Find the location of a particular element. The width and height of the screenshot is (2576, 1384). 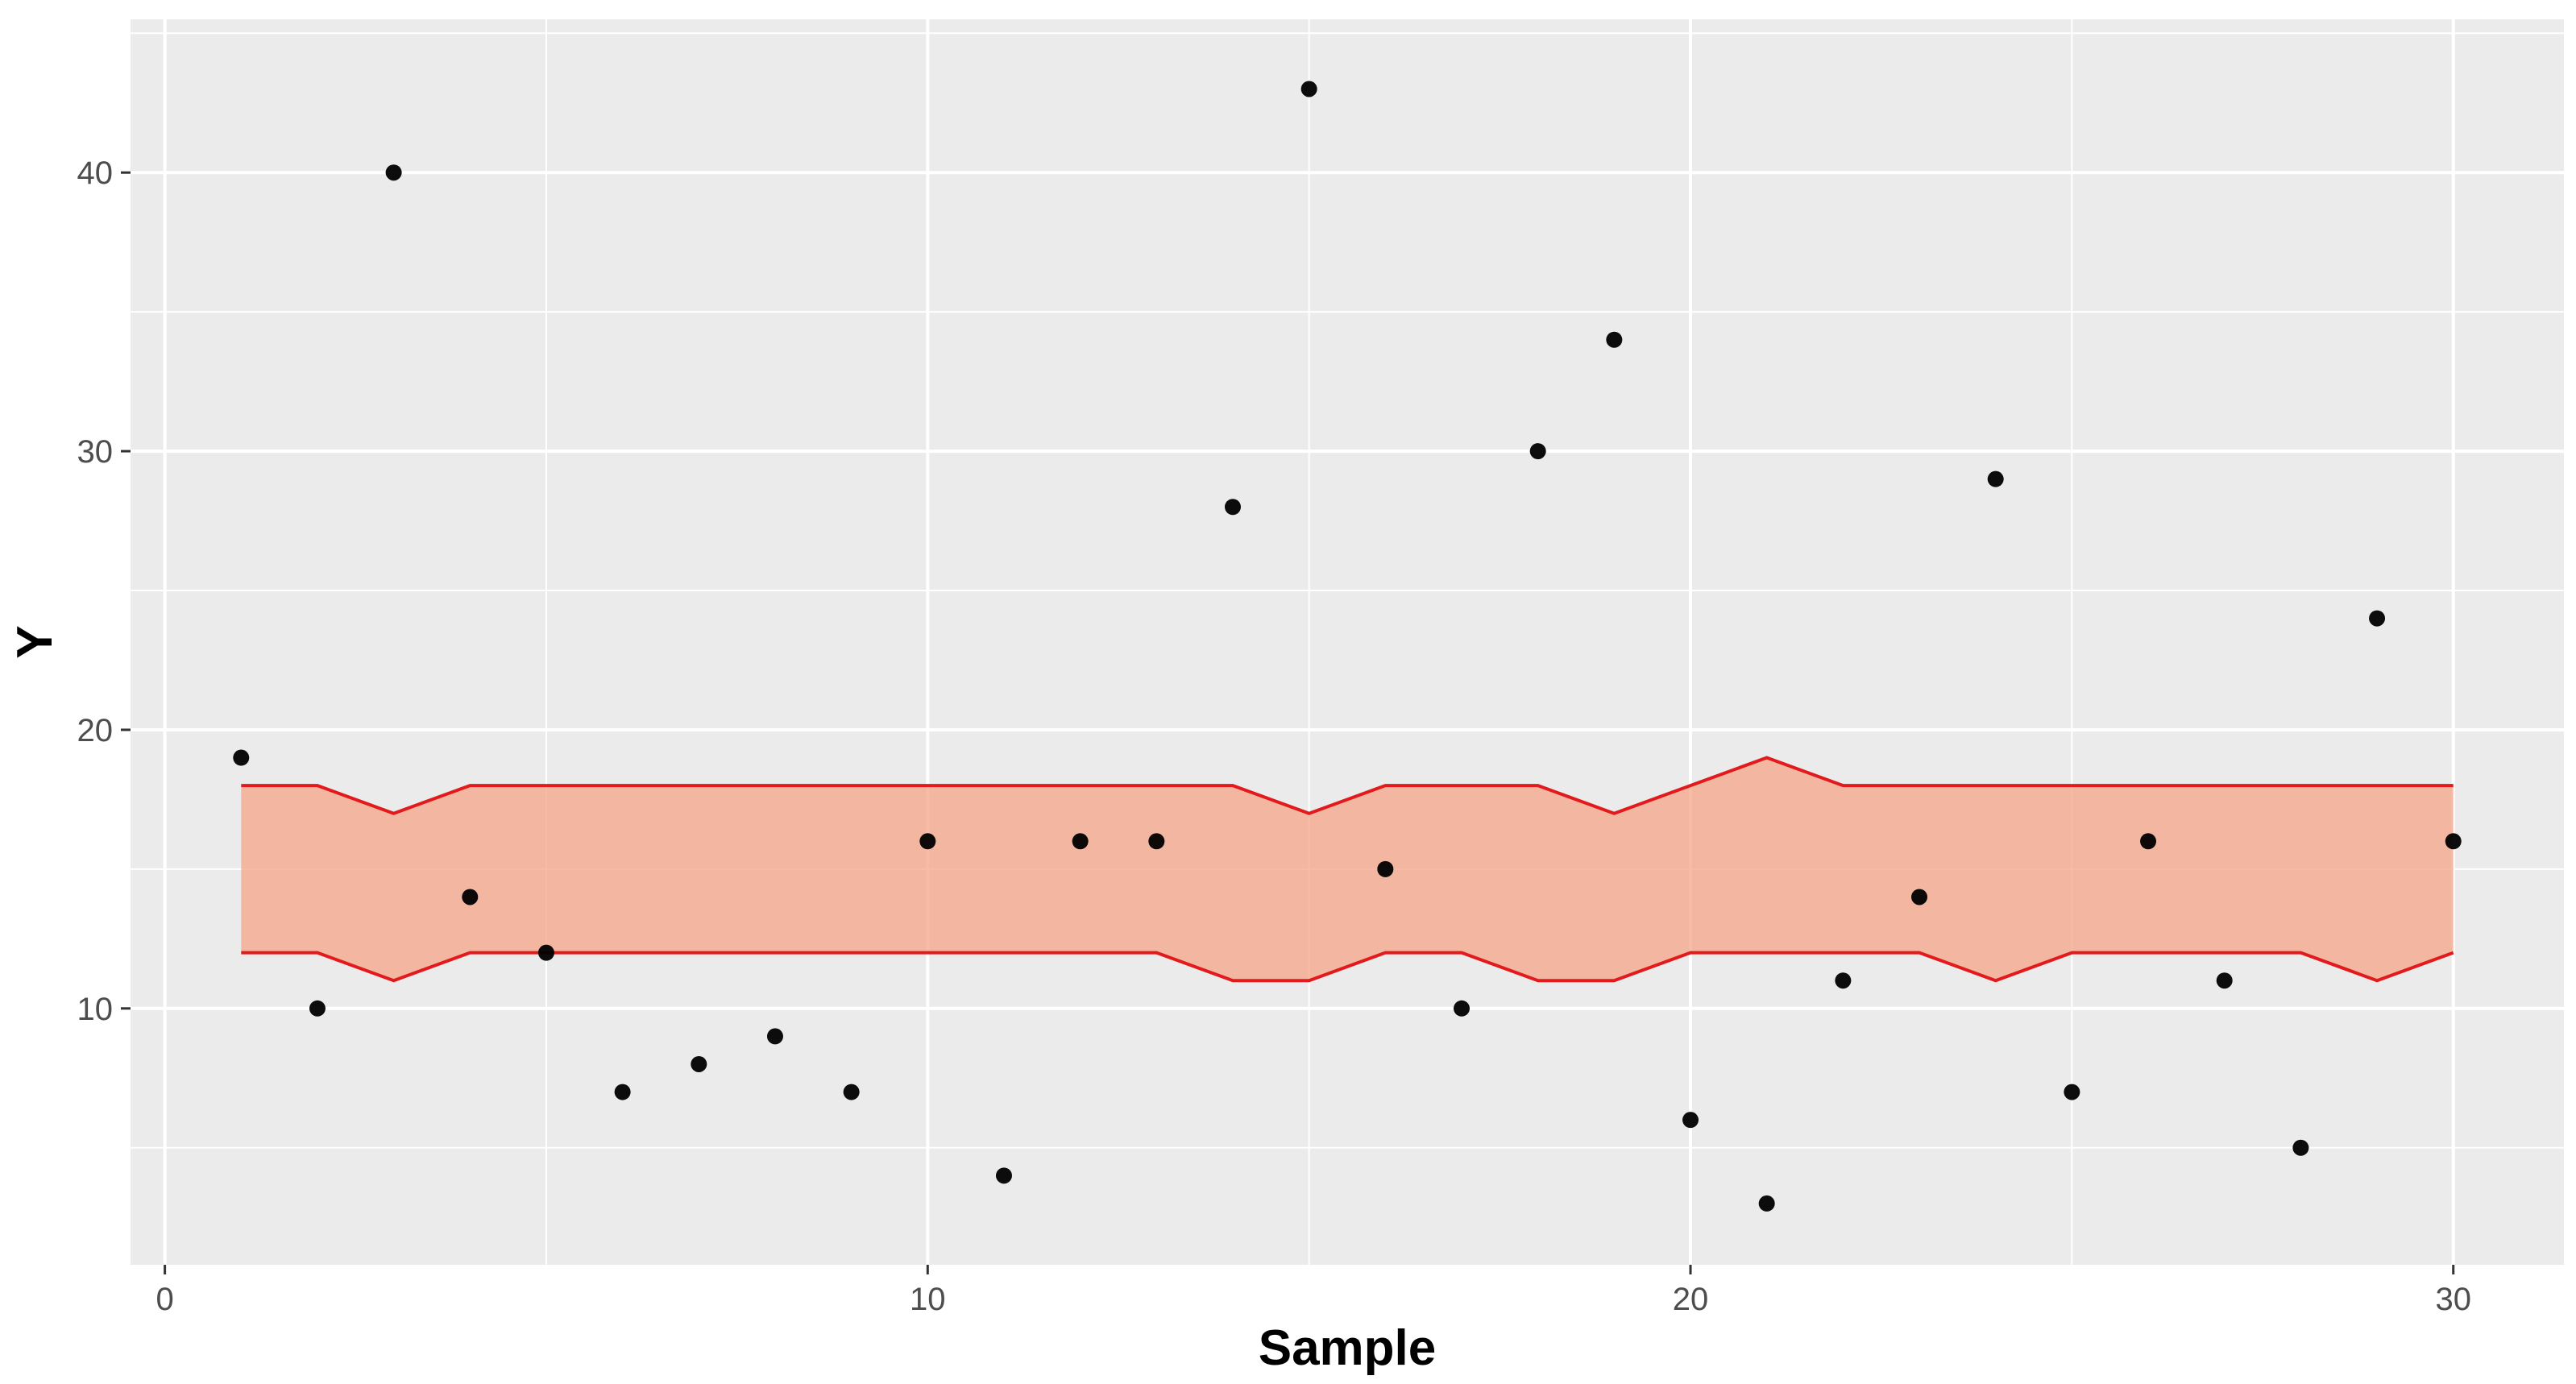

x-axis-ticks: 0 10 20 30 is located at coordinates (1313, 1291).